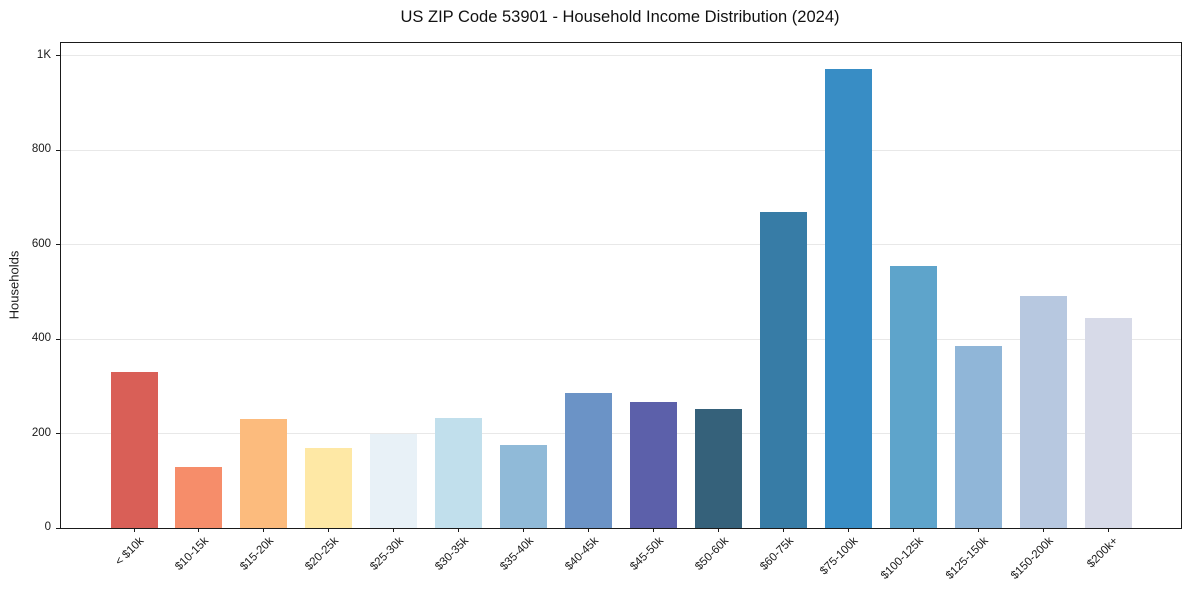 The height and width of the screenshot is (590, 1189). I want to click on x-tick-label: $100-125k, so click(902, 558).